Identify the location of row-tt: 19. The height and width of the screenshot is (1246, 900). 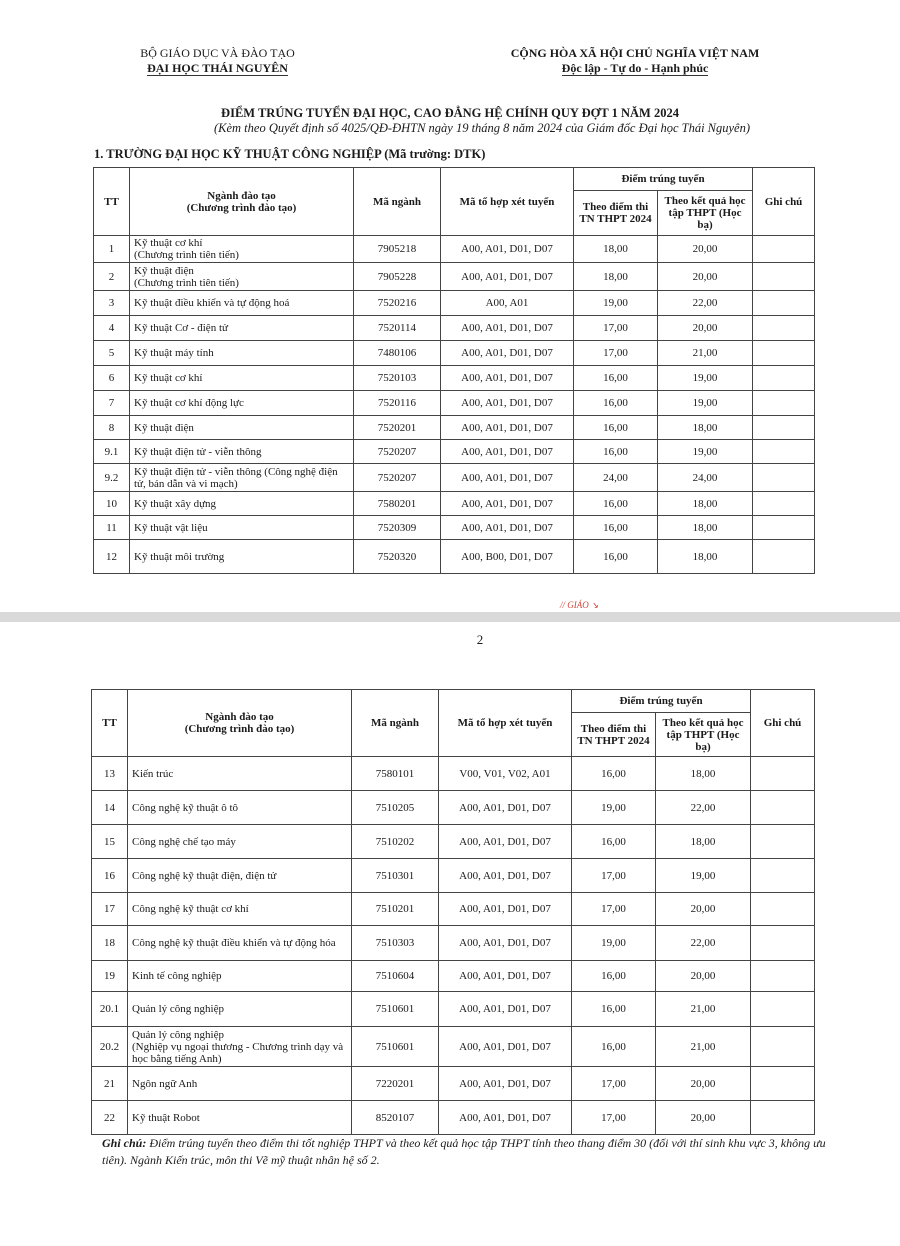
(109, 976).